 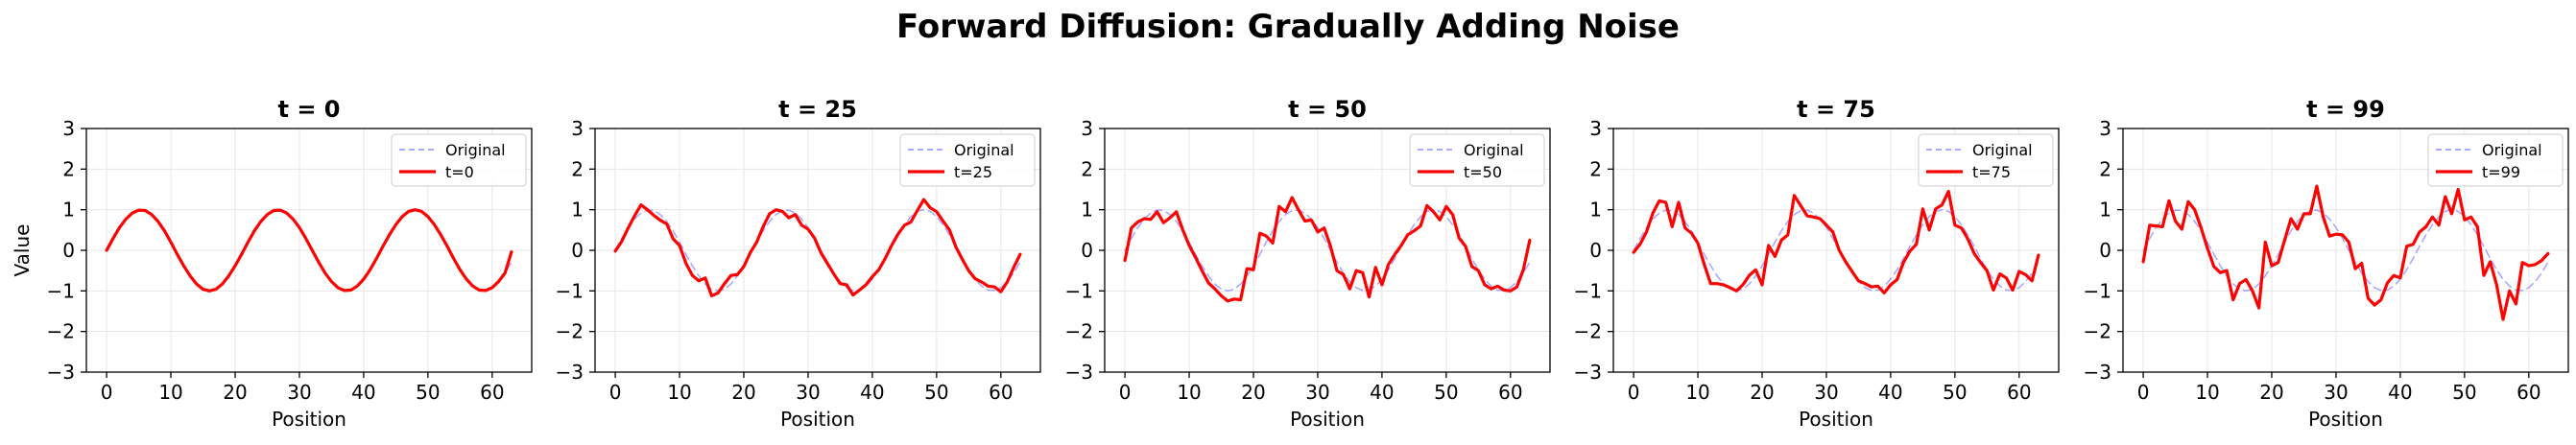 What do you see at coordinates (309, 109) in the screenshot?
I see `subplot-title: t = 0` at bounding box center [309, 109].